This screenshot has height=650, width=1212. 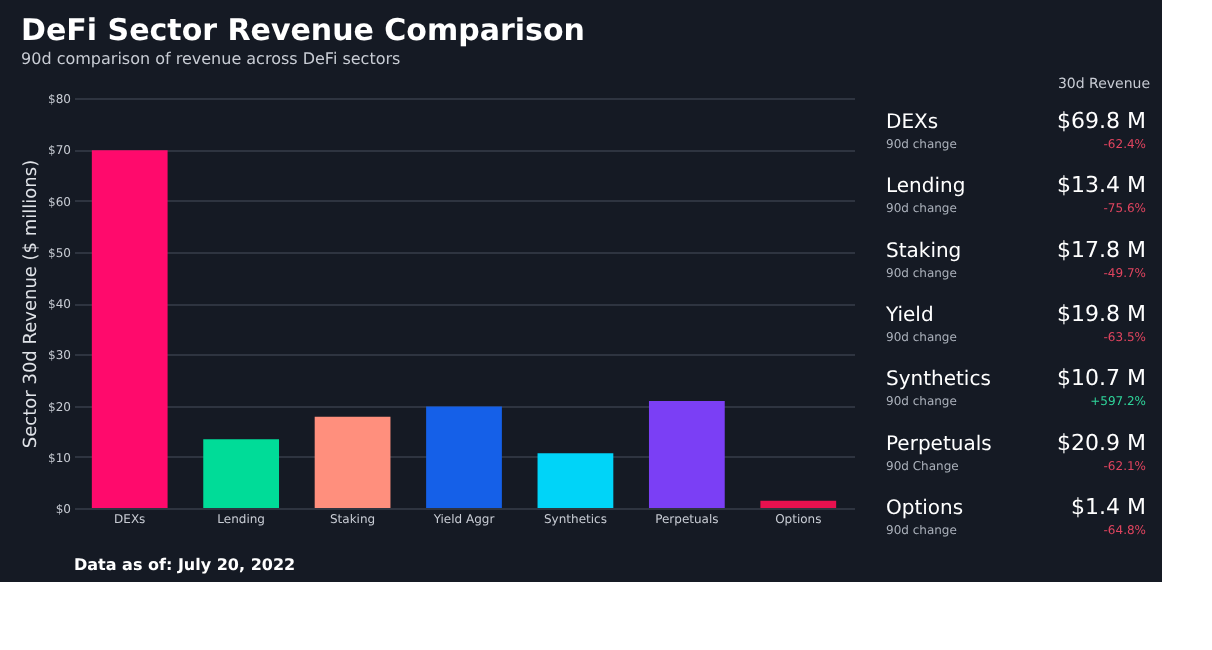 What do you see at coordinates (185, 565) in the screenshot?
I see `text: Data as of: July 20, 2022` at bounding box center [185, 565].